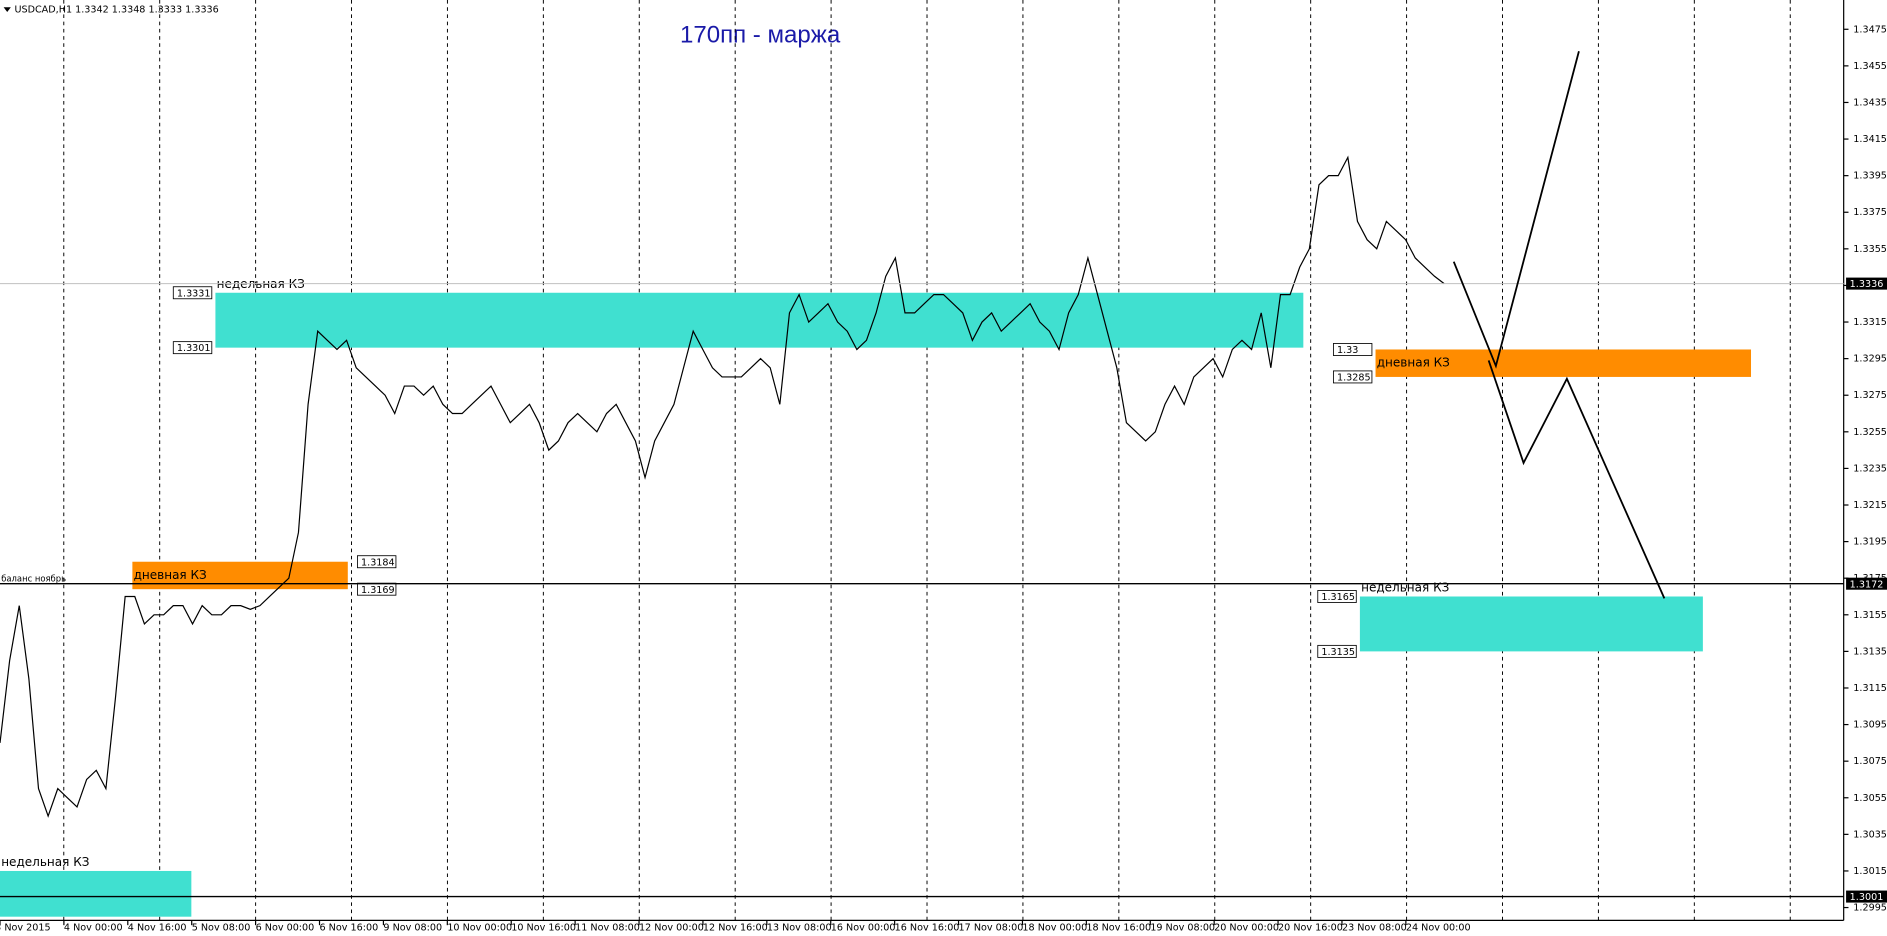  Describe the element at coordinates (378, 590) in the screenshot. I see `zone-price-label: 1.3169` at that location.